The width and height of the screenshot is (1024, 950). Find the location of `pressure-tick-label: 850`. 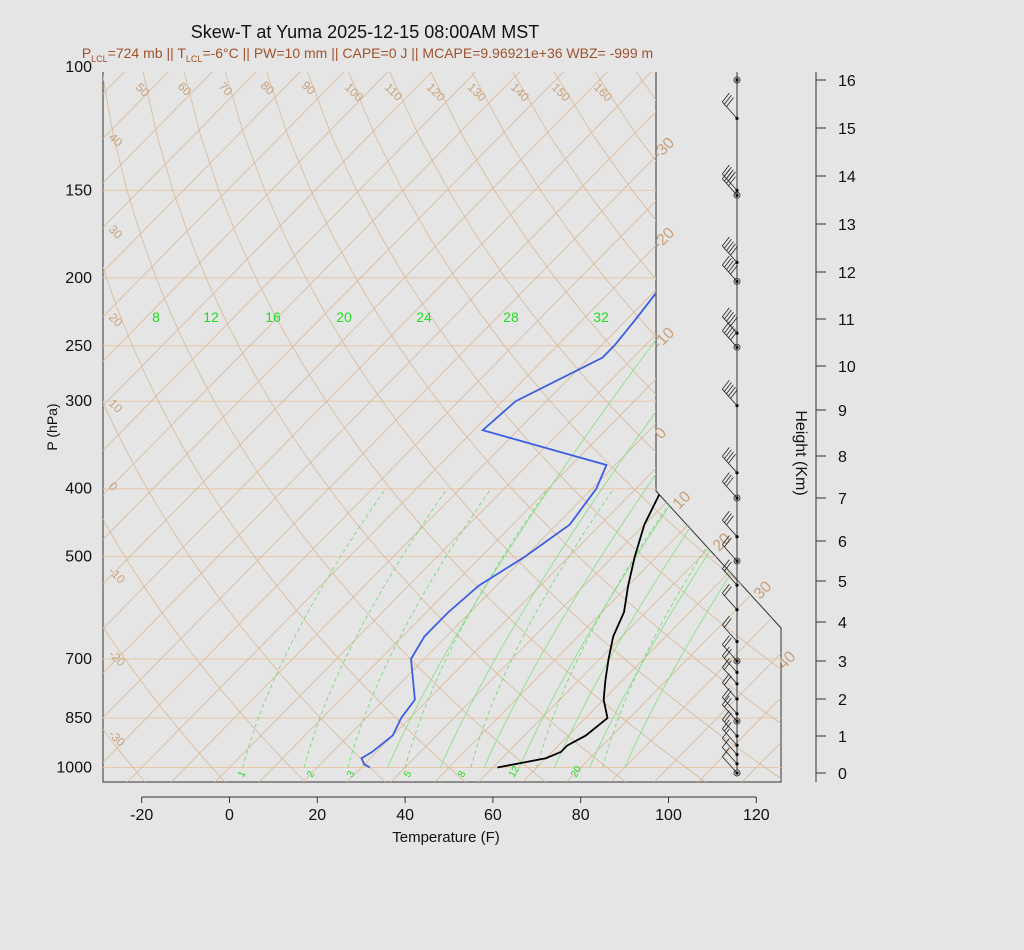

pressure-tick-label: 850 is located at coordinates (78, 718).